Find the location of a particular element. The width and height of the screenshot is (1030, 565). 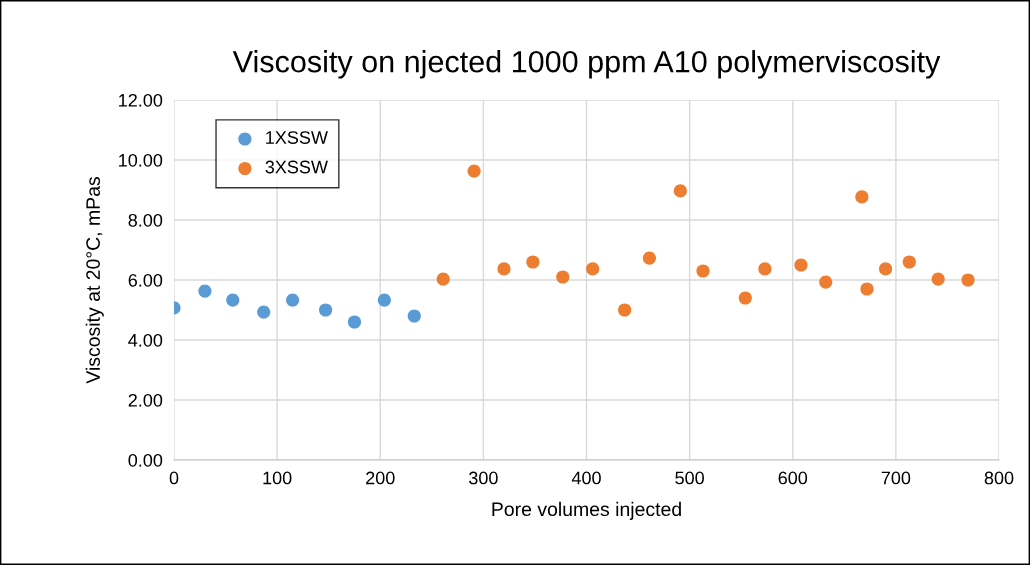

y-axis-title: Viscosity at 20°C, mPas is located at coordinates (94, 280).